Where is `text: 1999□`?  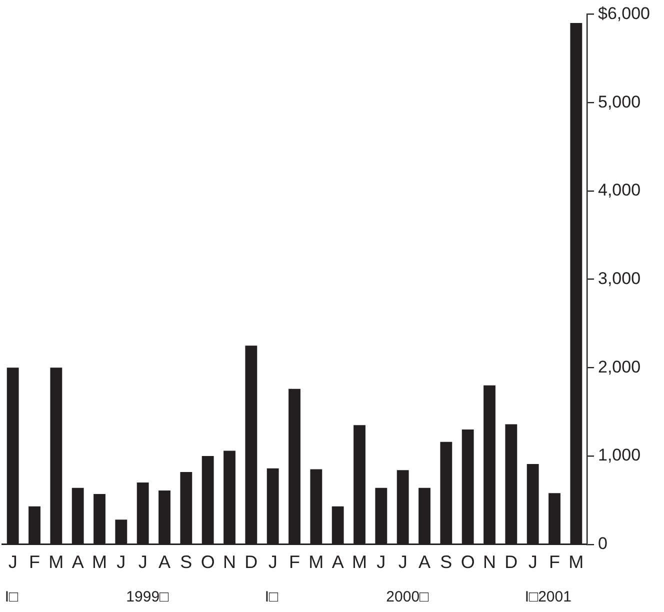
text: 1999□ is located at coordinates (148, 597).